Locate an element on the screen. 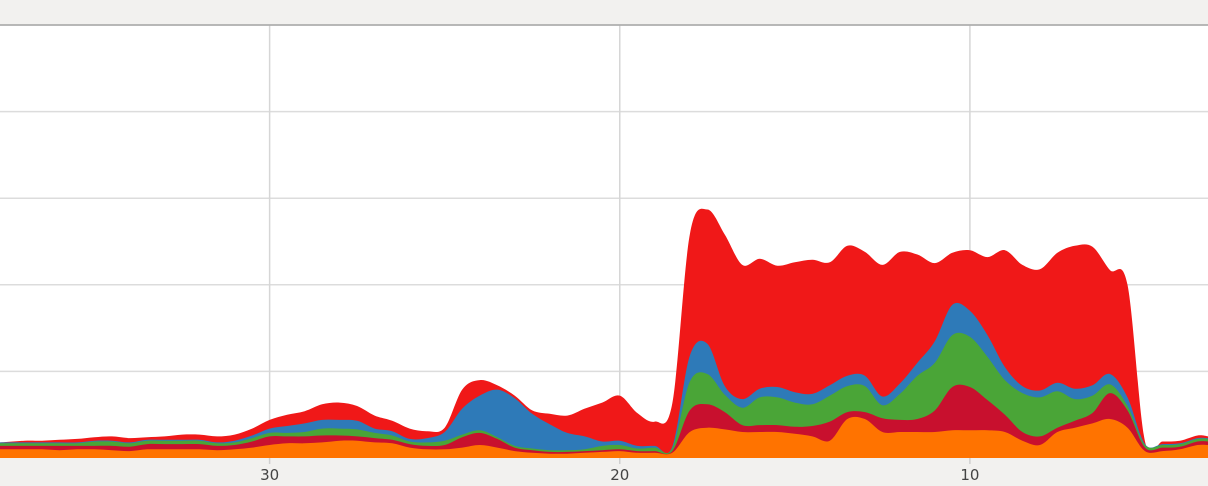 This screenshot has height=486, width=1208. x-tick-label-10: 10 is located at coordinates (969, 475).